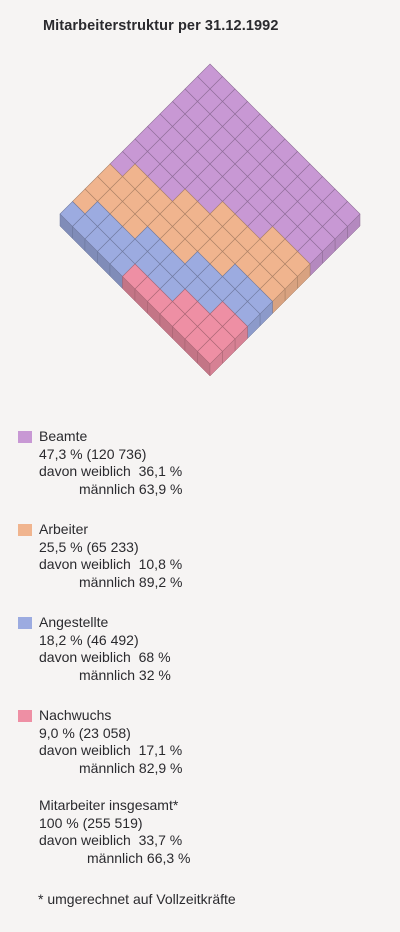 This screenshot has width=400, height=932. Describe the element at coordinates (25, 530) in the screenshot. I see `legend-swatch-arbeiter` at that location.